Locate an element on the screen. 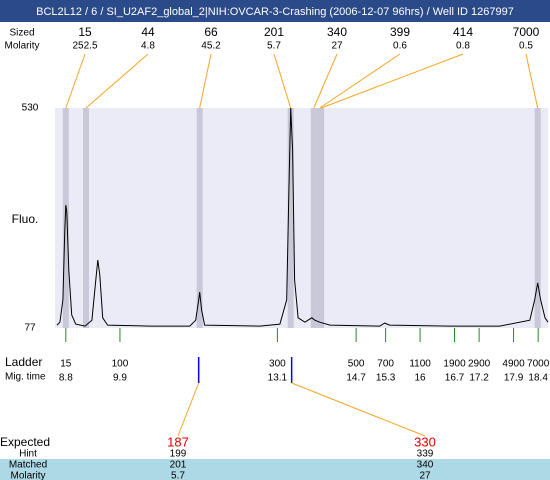 The width and height of the screenshot is (550, 480). peak-size: 399 is located at coordinates (400, 32).